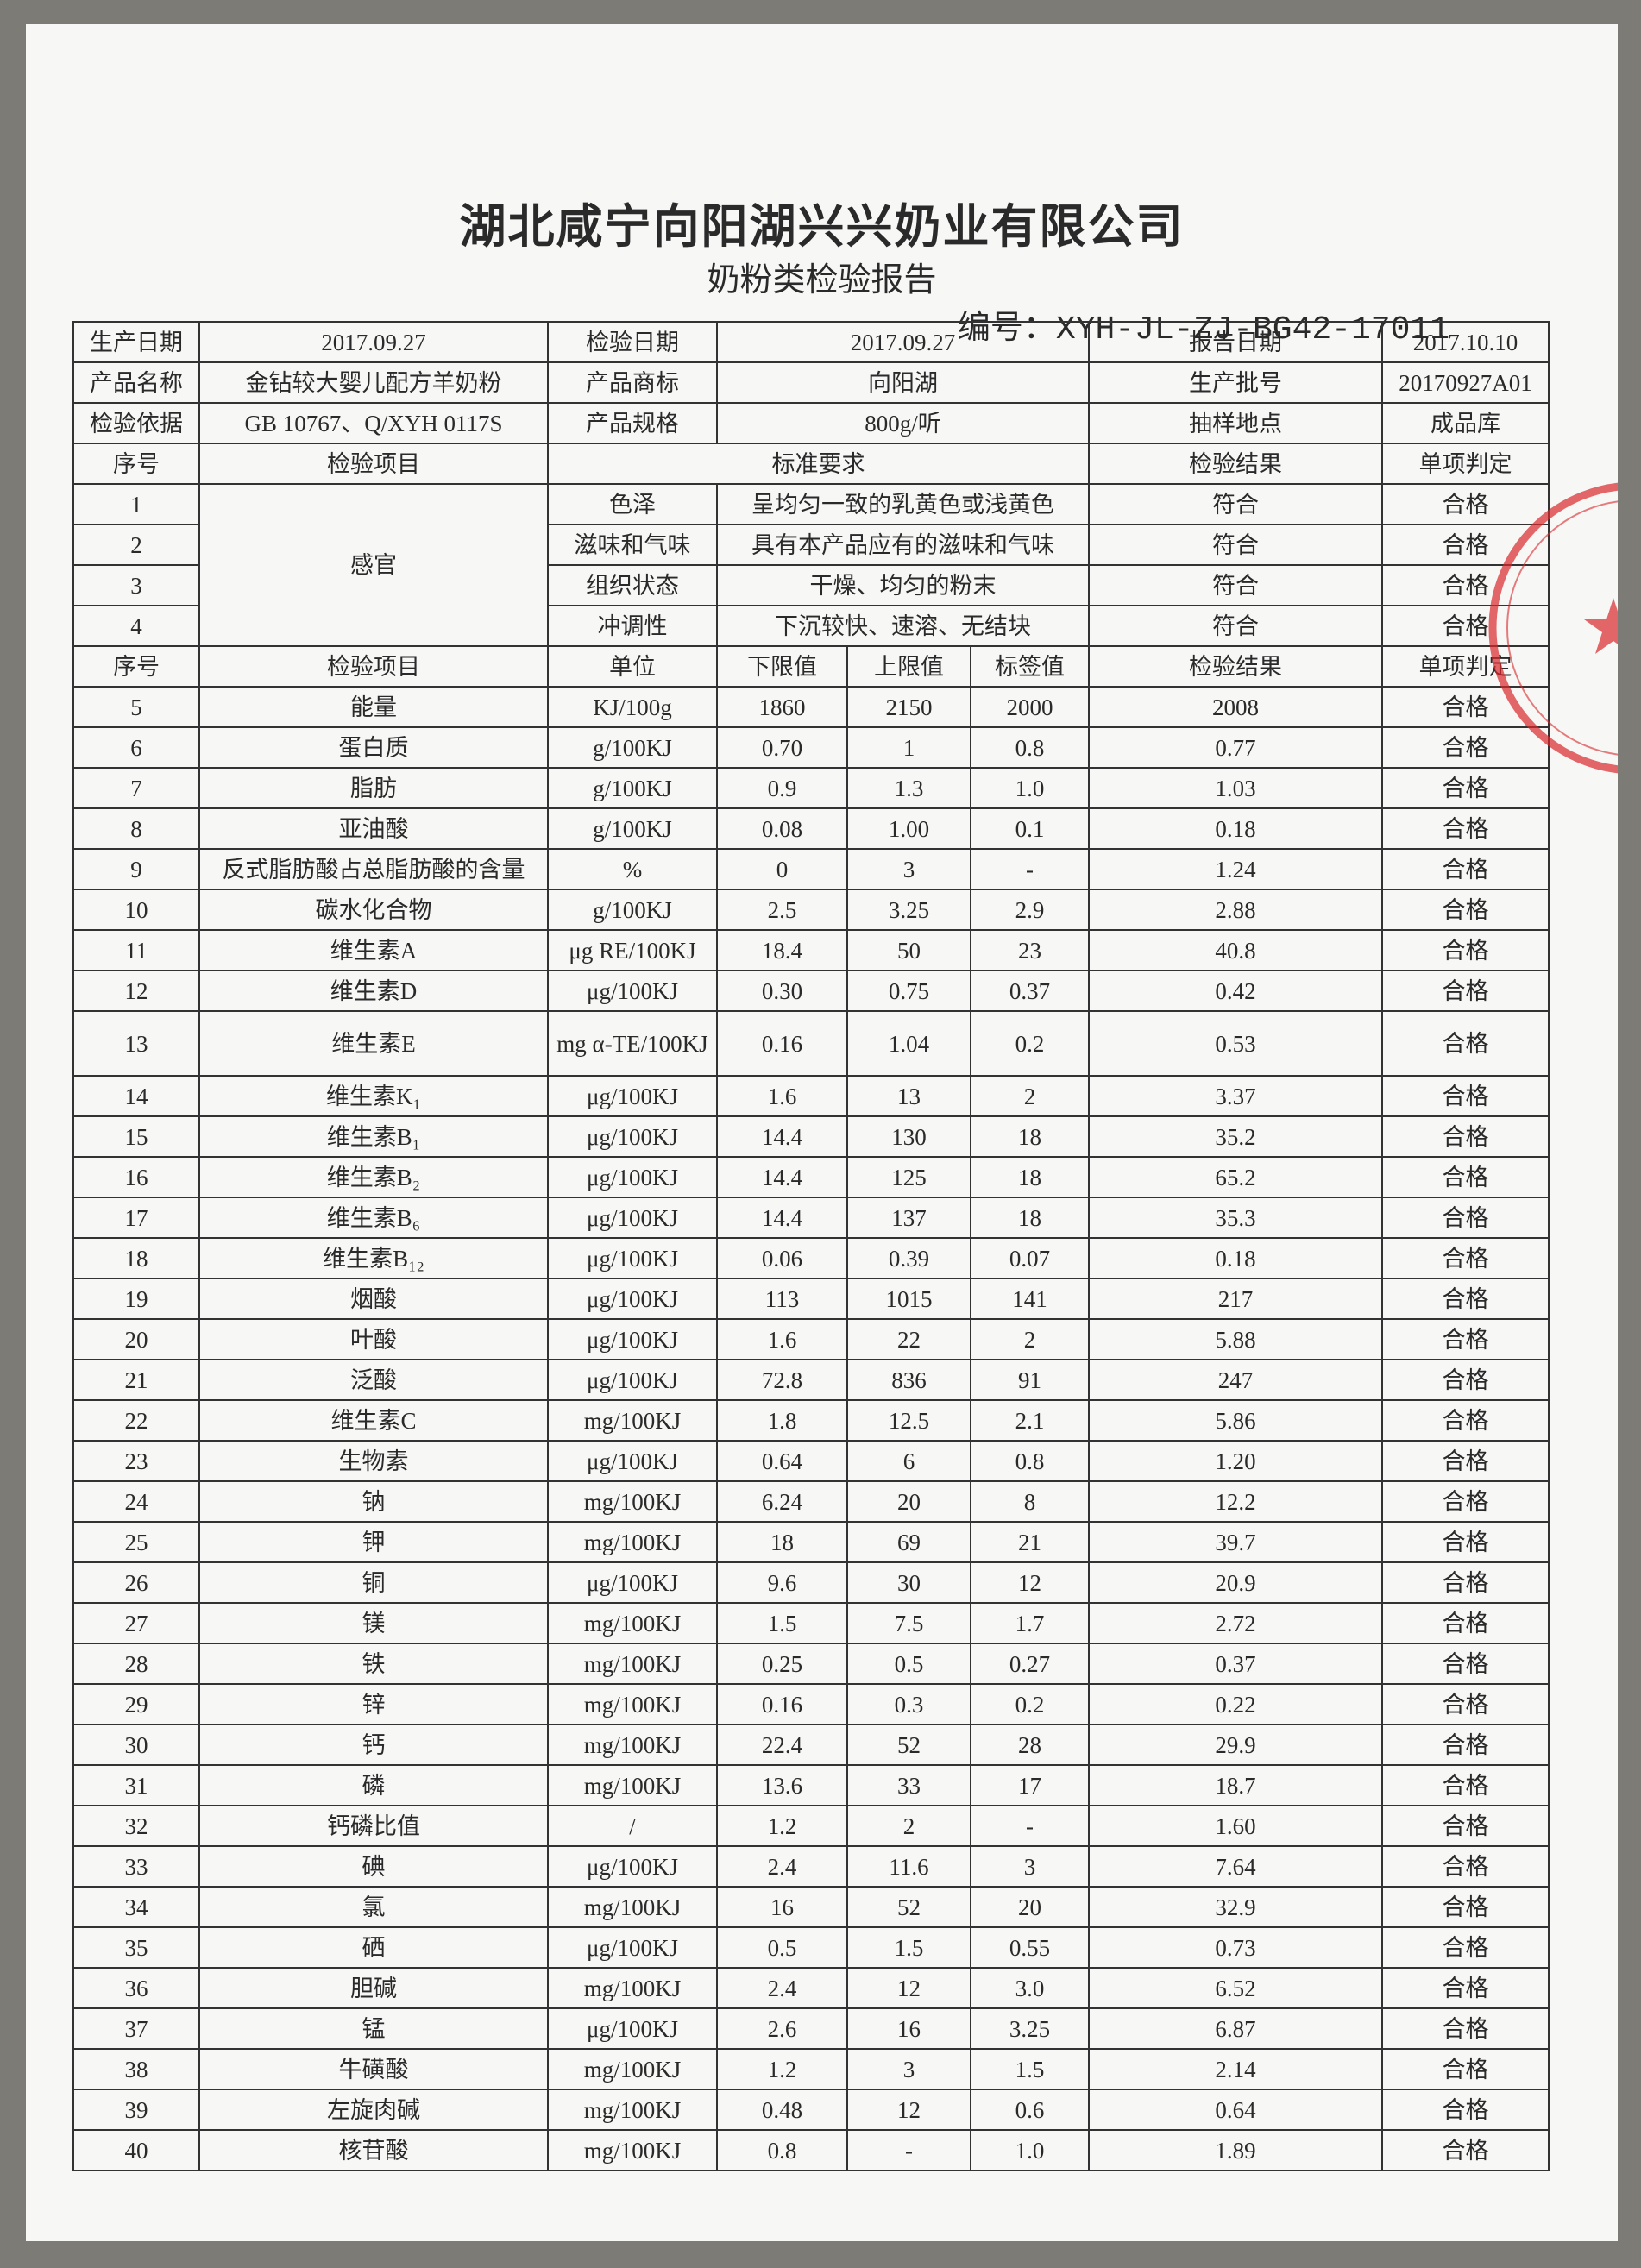 Image resolution: width=1641 pixels, height=2268 pixels. I want to click on lower-limit: 2.6, so click(782, 2029).